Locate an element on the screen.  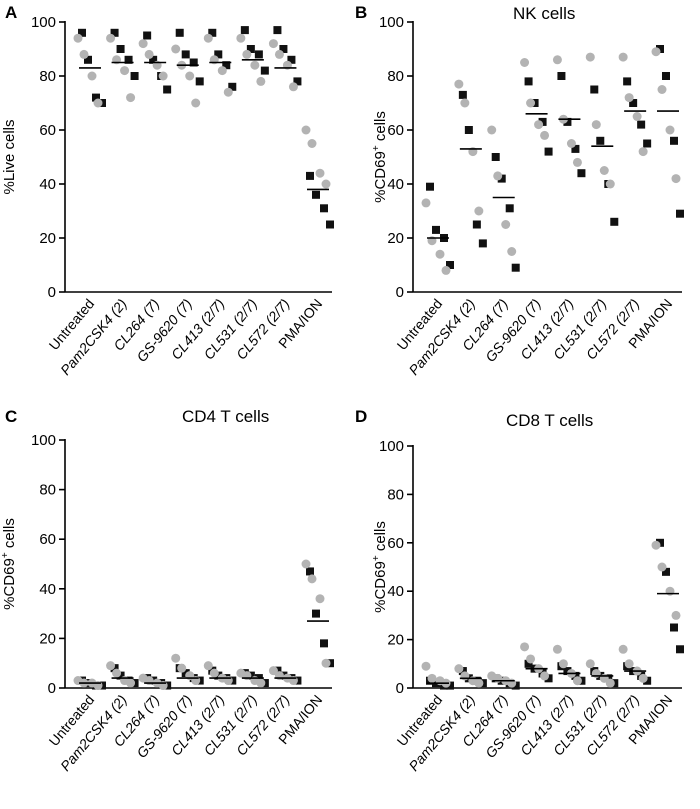
y-tick-label: 20 is located at coordinates (395, 238).